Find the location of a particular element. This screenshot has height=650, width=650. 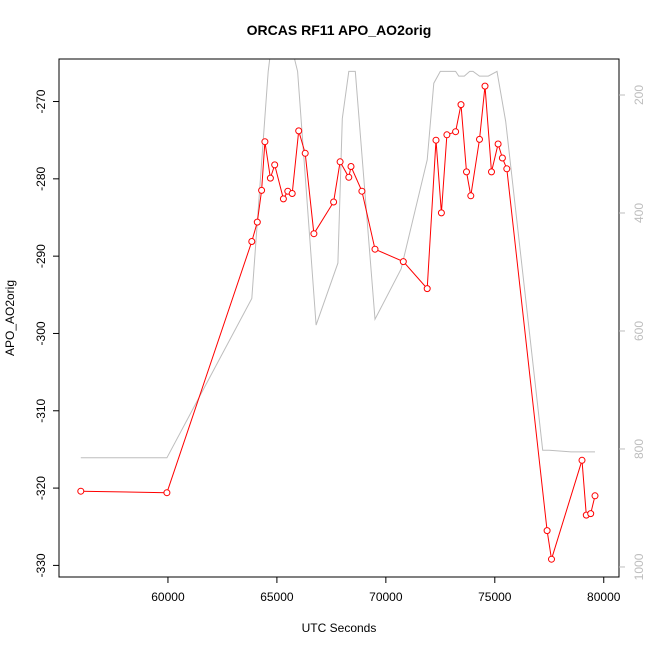

y-tick-label: -330 is located at coordinates (41, 565).